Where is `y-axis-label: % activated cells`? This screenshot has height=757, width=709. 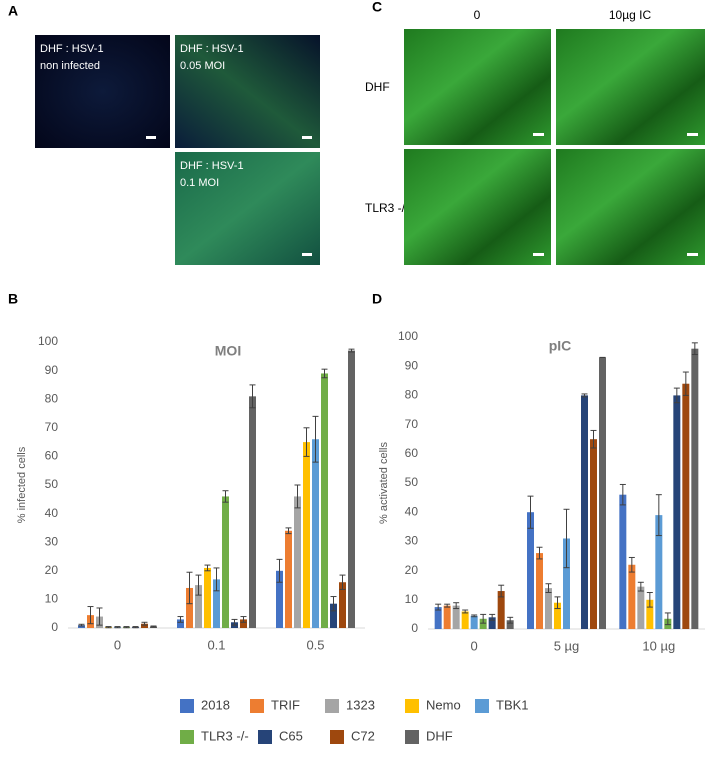
y-axis-label: % activated cells is located at coordinates (384, 483).